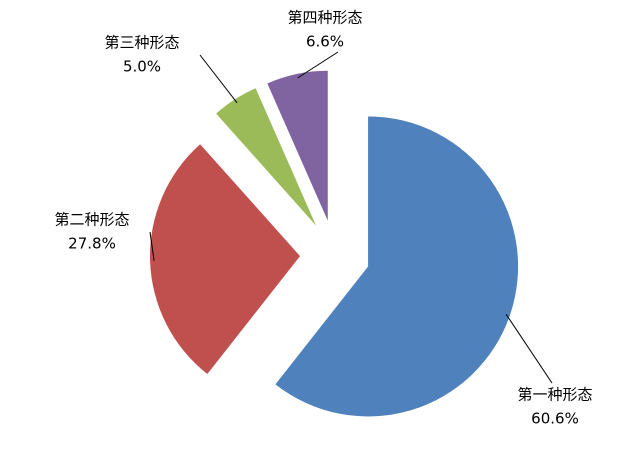 Image resolution: width=631 pixels, height=449 pixels. Describe the element at coordinates (555, 419) in the screenshot. I see `slice-value-label: 60.6%` at that location.